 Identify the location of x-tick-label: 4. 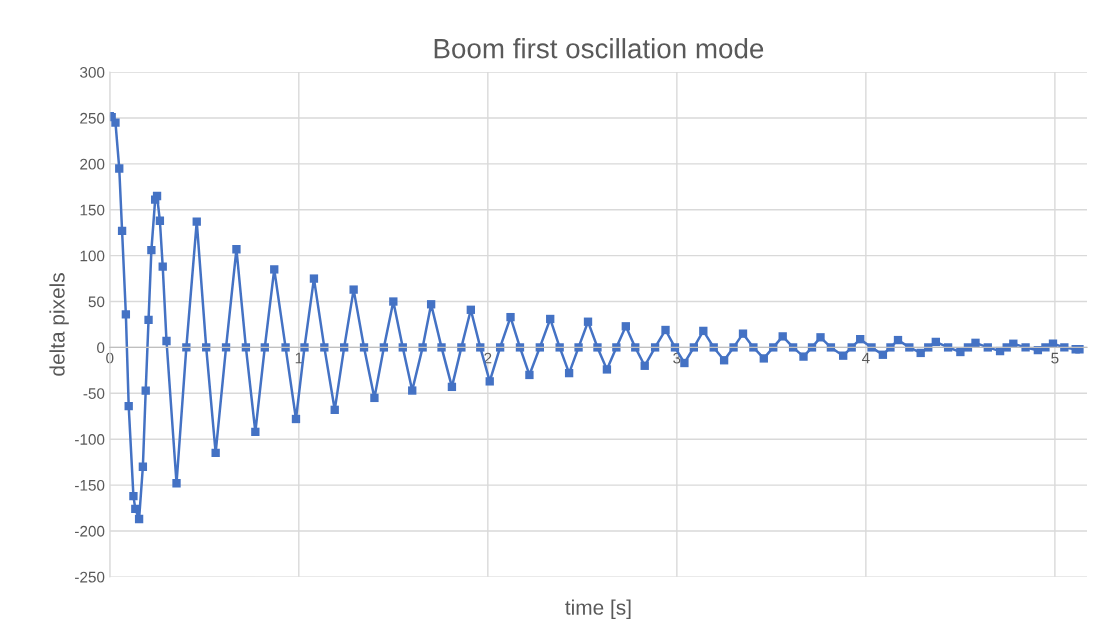
(865, 358).